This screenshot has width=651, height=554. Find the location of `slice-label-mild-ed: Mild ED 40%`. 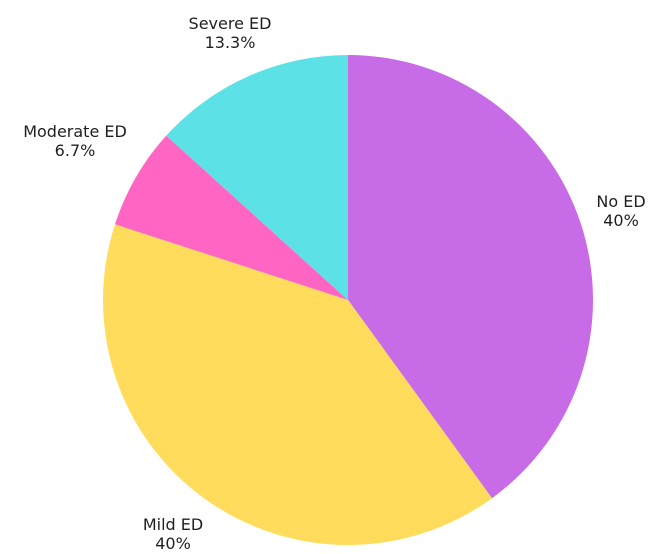

slice-label-mild-ed: Mild ED 40% is located at coordinates (173, 534).